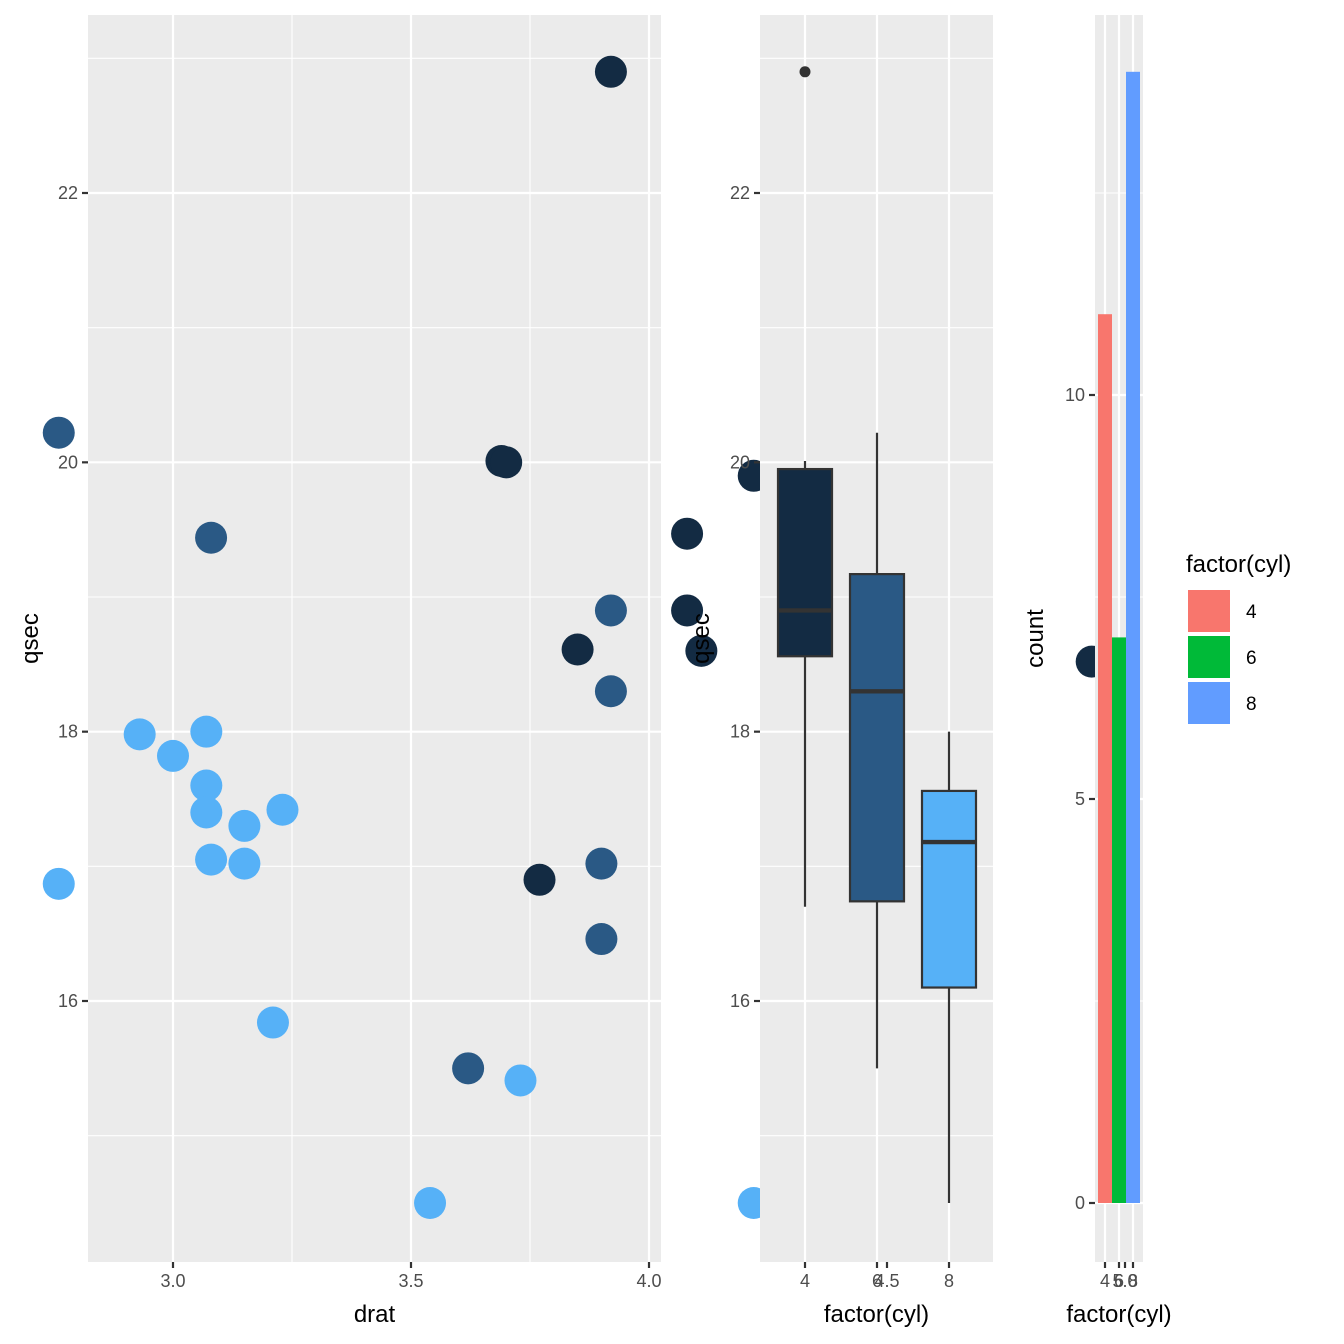  Describe the element at coordinates (648, 1281) in the screenshot. I see `scatter-x-tick-label: 4.0` at that location.